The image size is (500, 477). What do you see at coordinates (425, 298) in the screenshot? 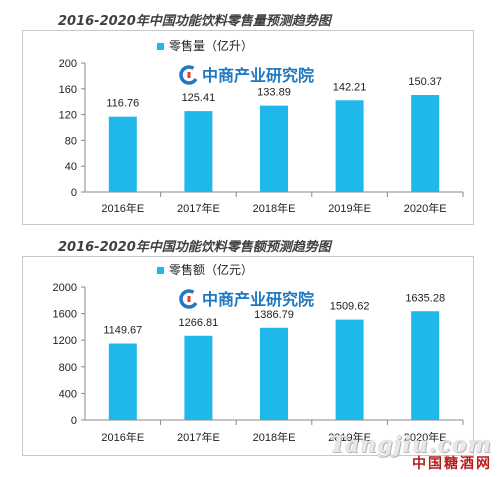
I see `data-label: 1635.28` at bounding box center [425, 298].